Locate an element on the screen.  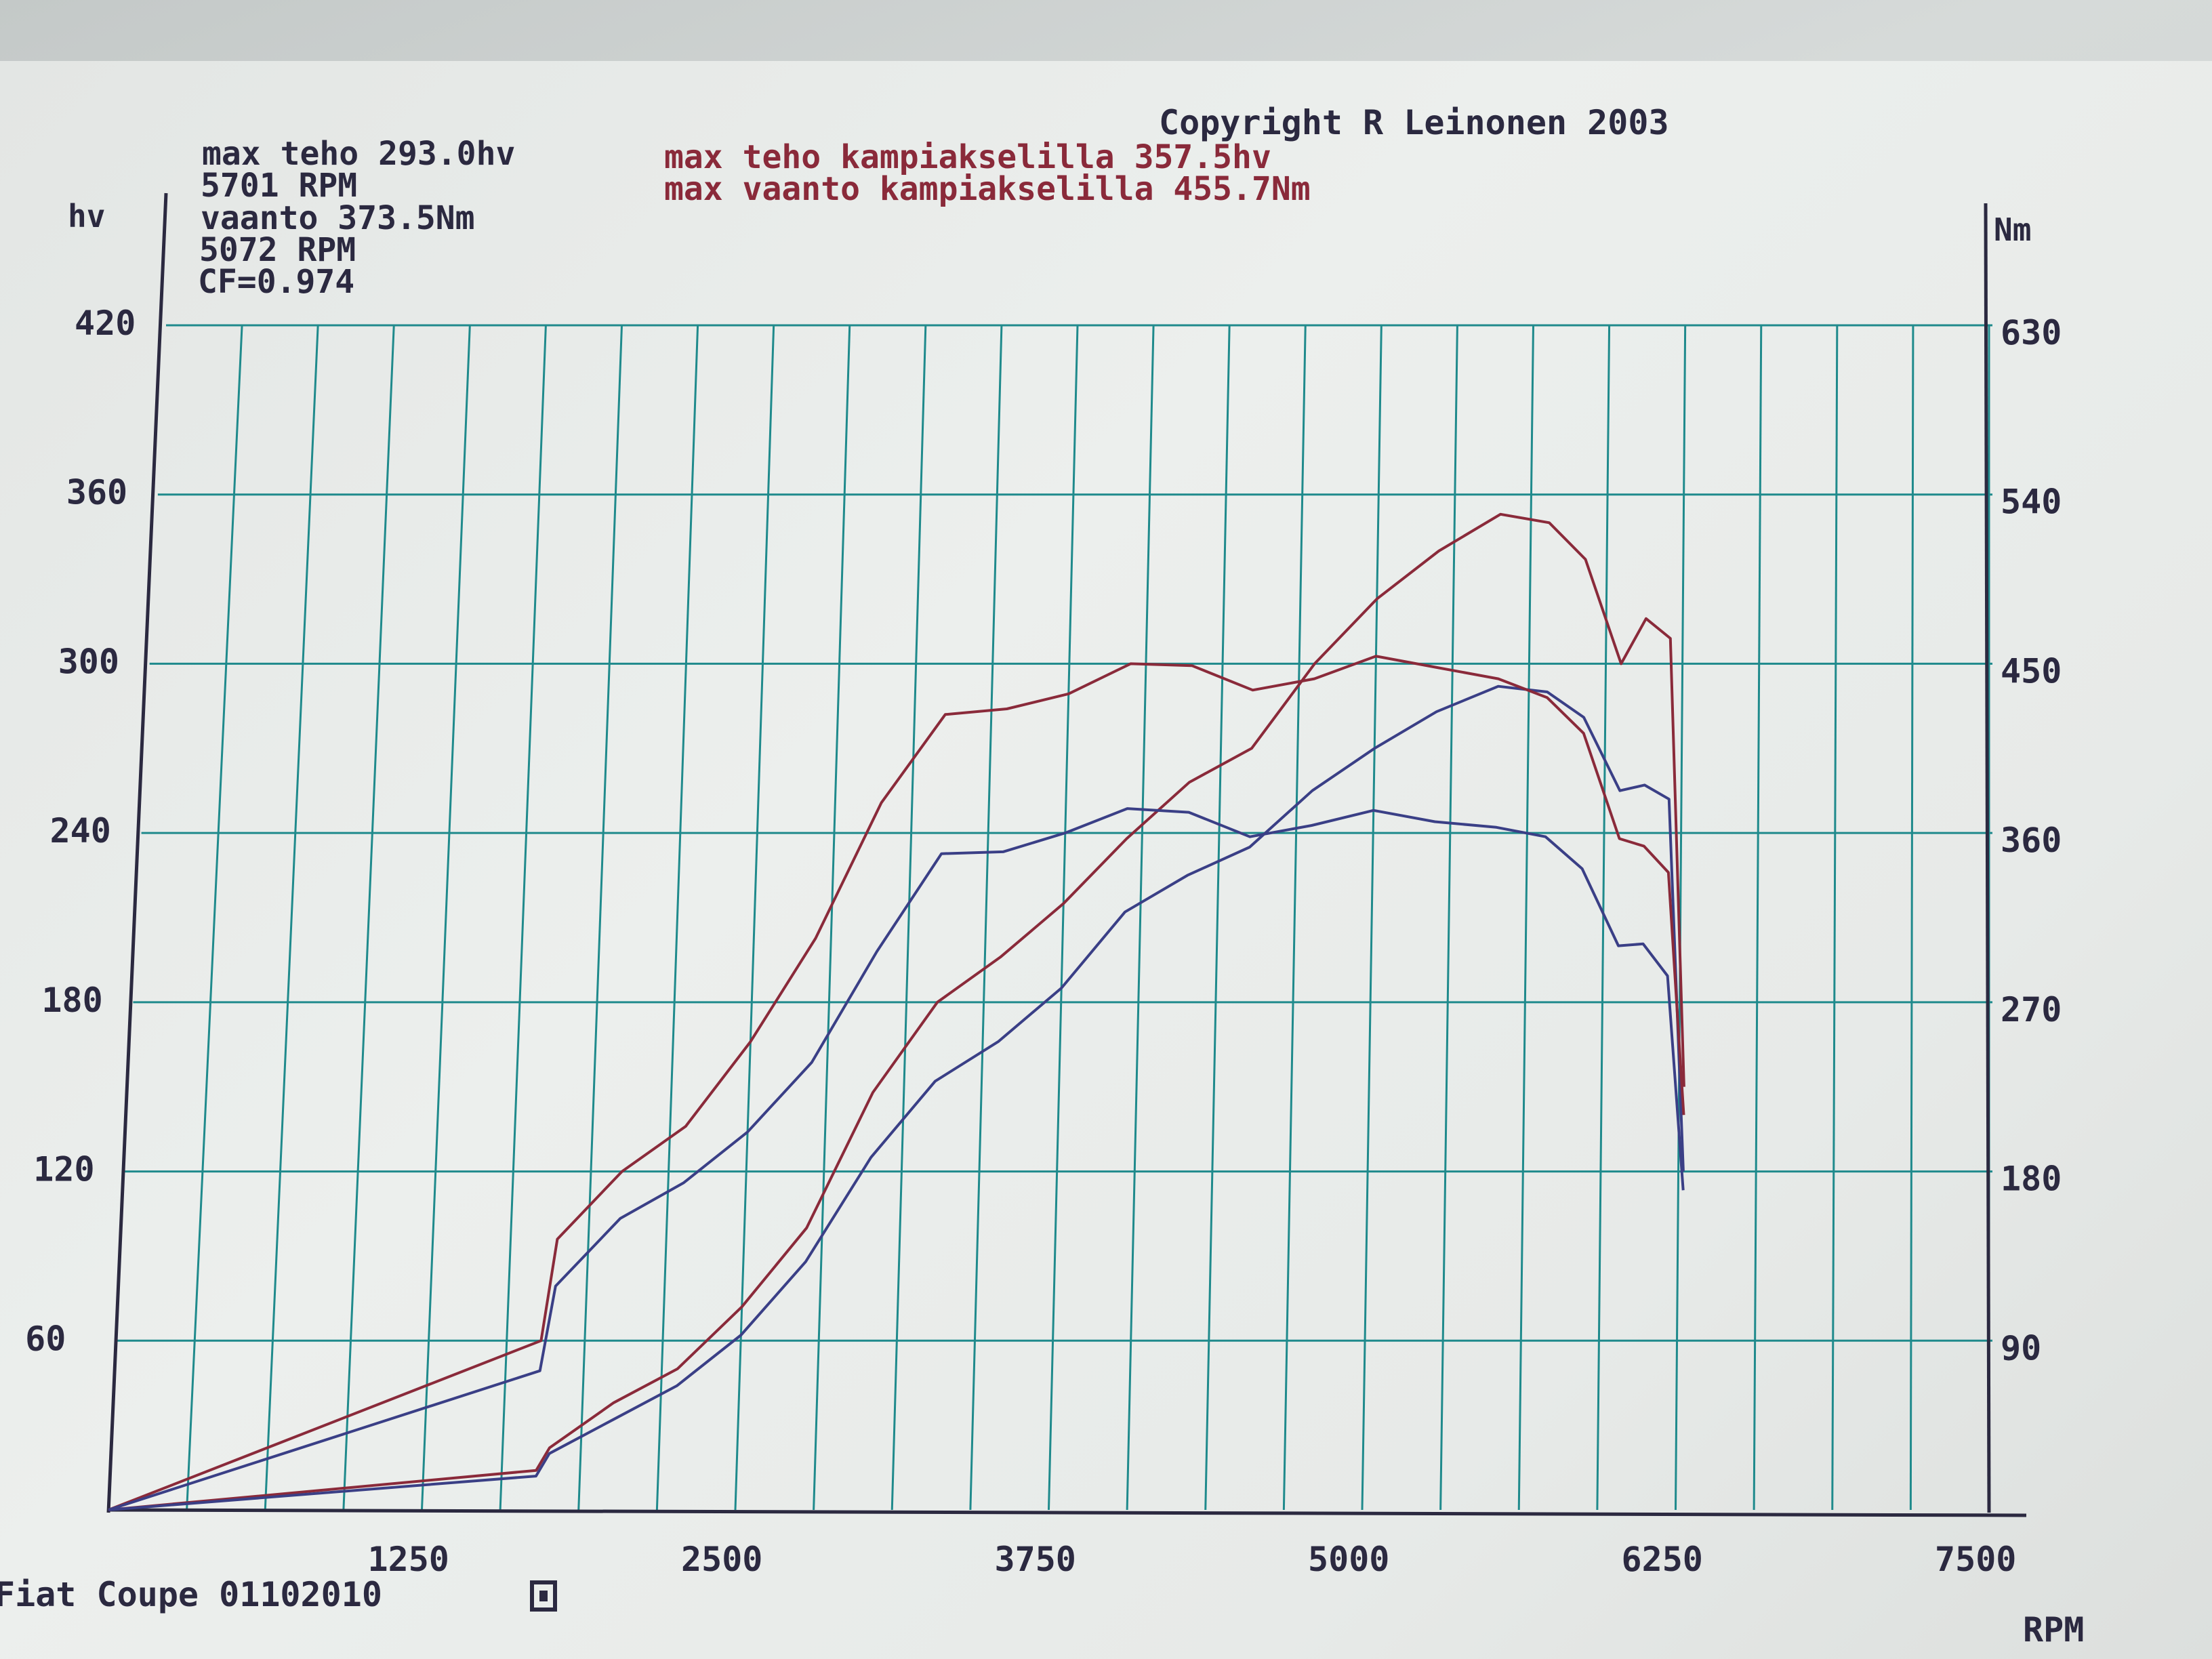
y-right-title: Nm is located at coordinates (2012, 230).